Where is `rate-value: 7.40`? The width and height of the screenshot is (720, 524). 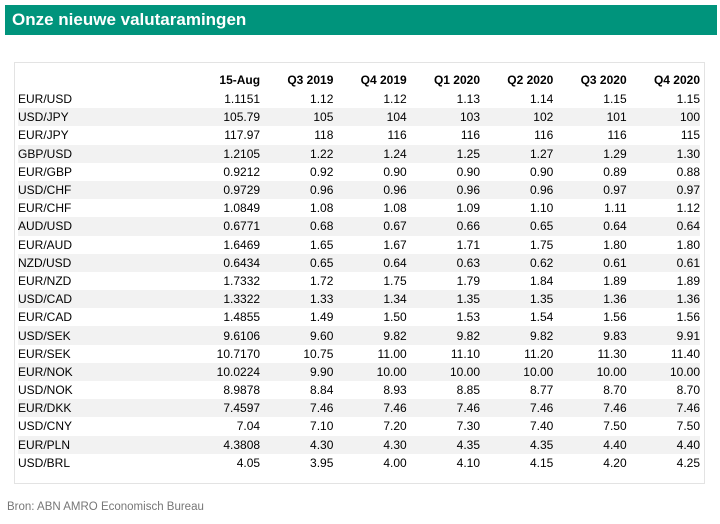 rate-value: 7.40 is located at coordinates (541, 426).